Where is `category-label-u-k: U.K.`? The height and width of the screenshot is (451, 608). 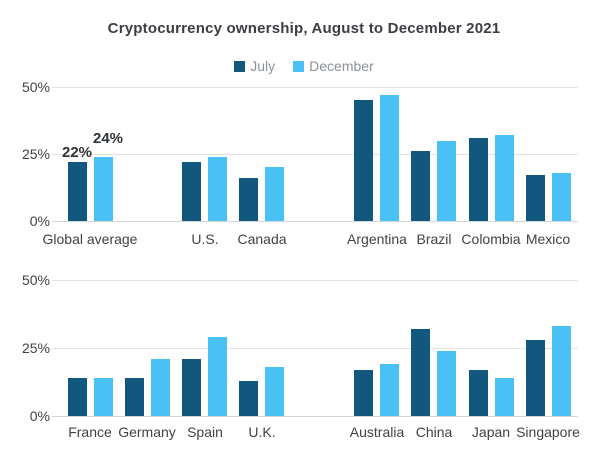
category-label-u-k: U.K. is located at coordinates (262, 432).